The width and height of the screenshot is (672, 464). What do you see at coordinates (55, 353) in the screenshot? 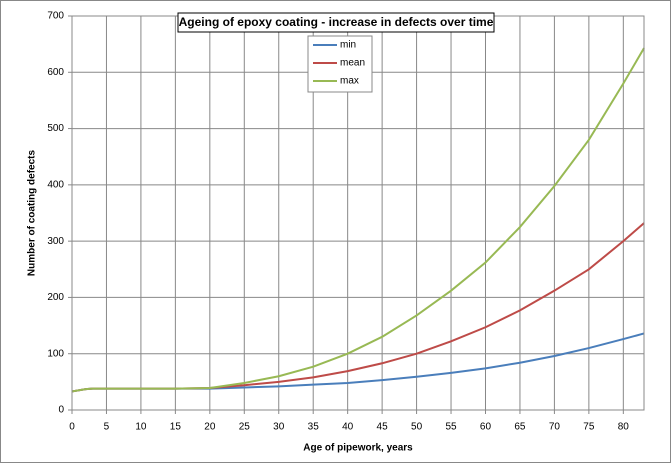
I see `y-tick-label: 100` at bounding box center [55, 353].